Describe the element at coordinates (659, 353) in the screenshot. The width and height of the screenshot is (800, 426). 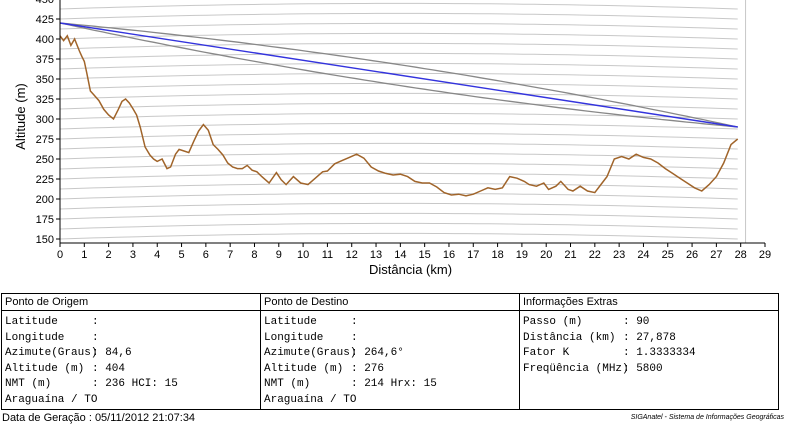
I see `extras-fatork-value: : 1.3333334` at that location.